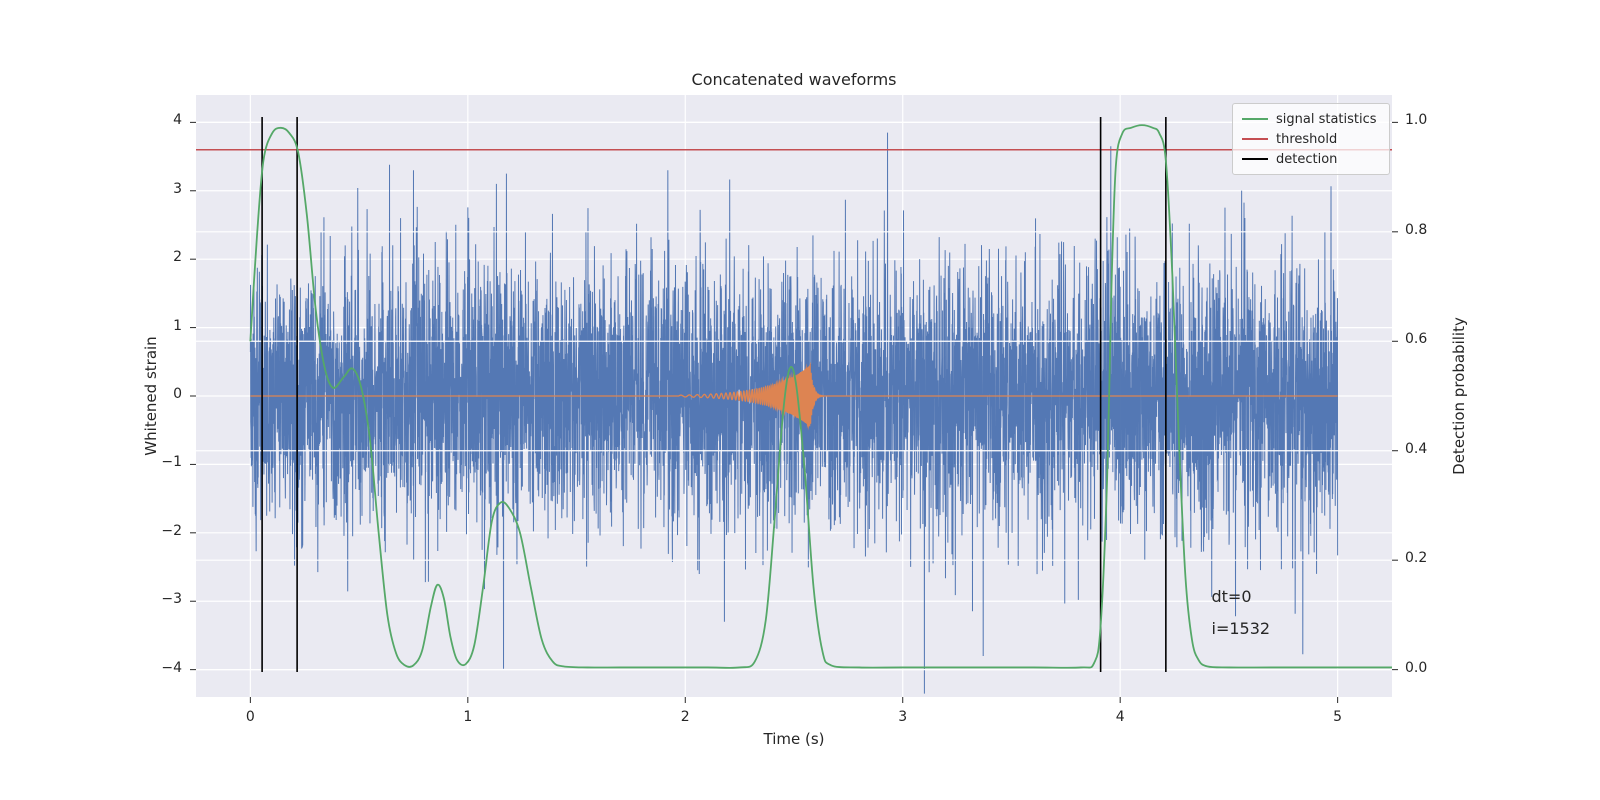 This screenshot has height=800, width=1600. What do you see at coordinates (1231, 597) in the screenshot?
I see `annotation-line-dt: dt=0` at bounding box center [1231, 597].